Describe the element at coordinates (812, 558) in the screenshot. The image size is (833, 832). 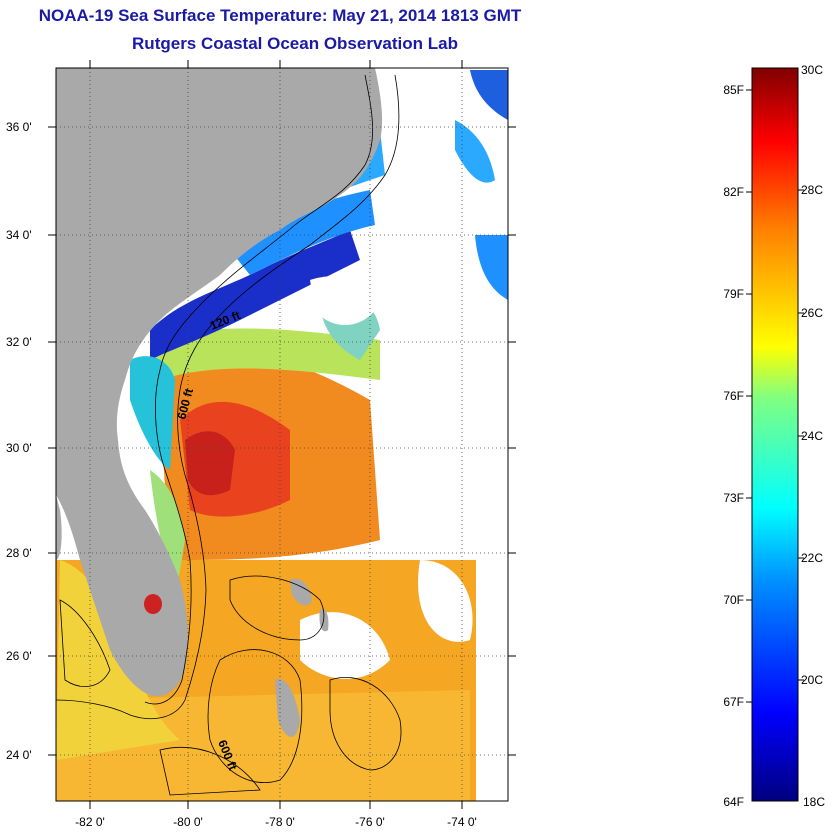
I see `cb-c-label: 22C` at that location.